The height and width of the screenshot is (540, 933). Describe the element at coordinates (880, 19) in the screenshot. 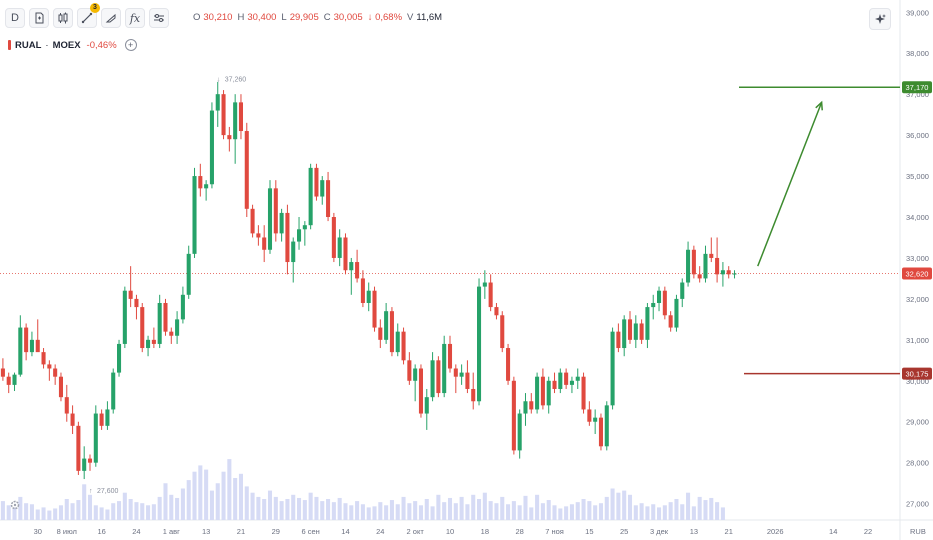

I see `ai-assistant-button` at that location.